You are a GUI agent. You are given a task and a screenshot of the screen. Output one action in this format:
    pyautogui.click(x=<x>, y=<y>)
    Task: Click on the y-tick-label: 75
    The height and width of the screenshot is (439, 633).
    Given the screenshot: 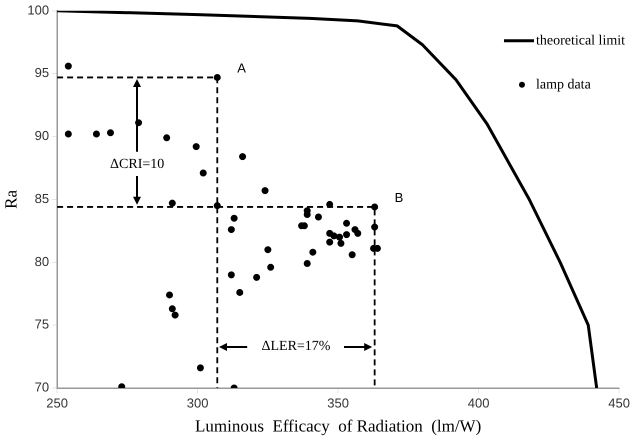 What is the action you would take?
    pyautogui.click(x=42, y=324)
    